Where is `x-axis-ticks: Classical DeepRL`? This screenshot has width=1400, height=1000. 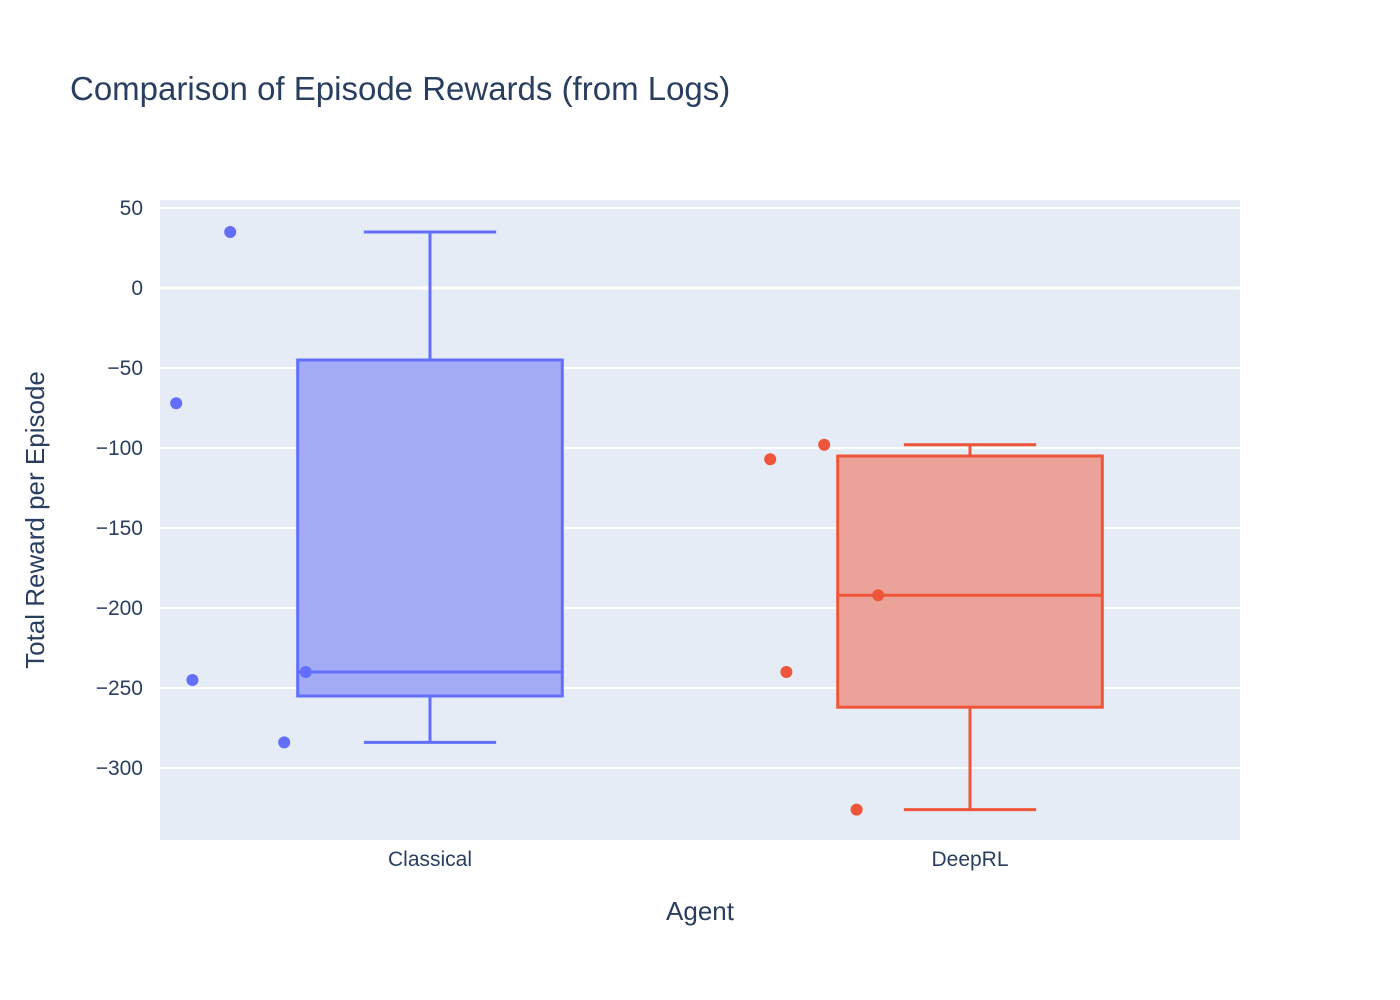
x-axis-ticks: Classical DeepRL is located at coordinates (698, 859).